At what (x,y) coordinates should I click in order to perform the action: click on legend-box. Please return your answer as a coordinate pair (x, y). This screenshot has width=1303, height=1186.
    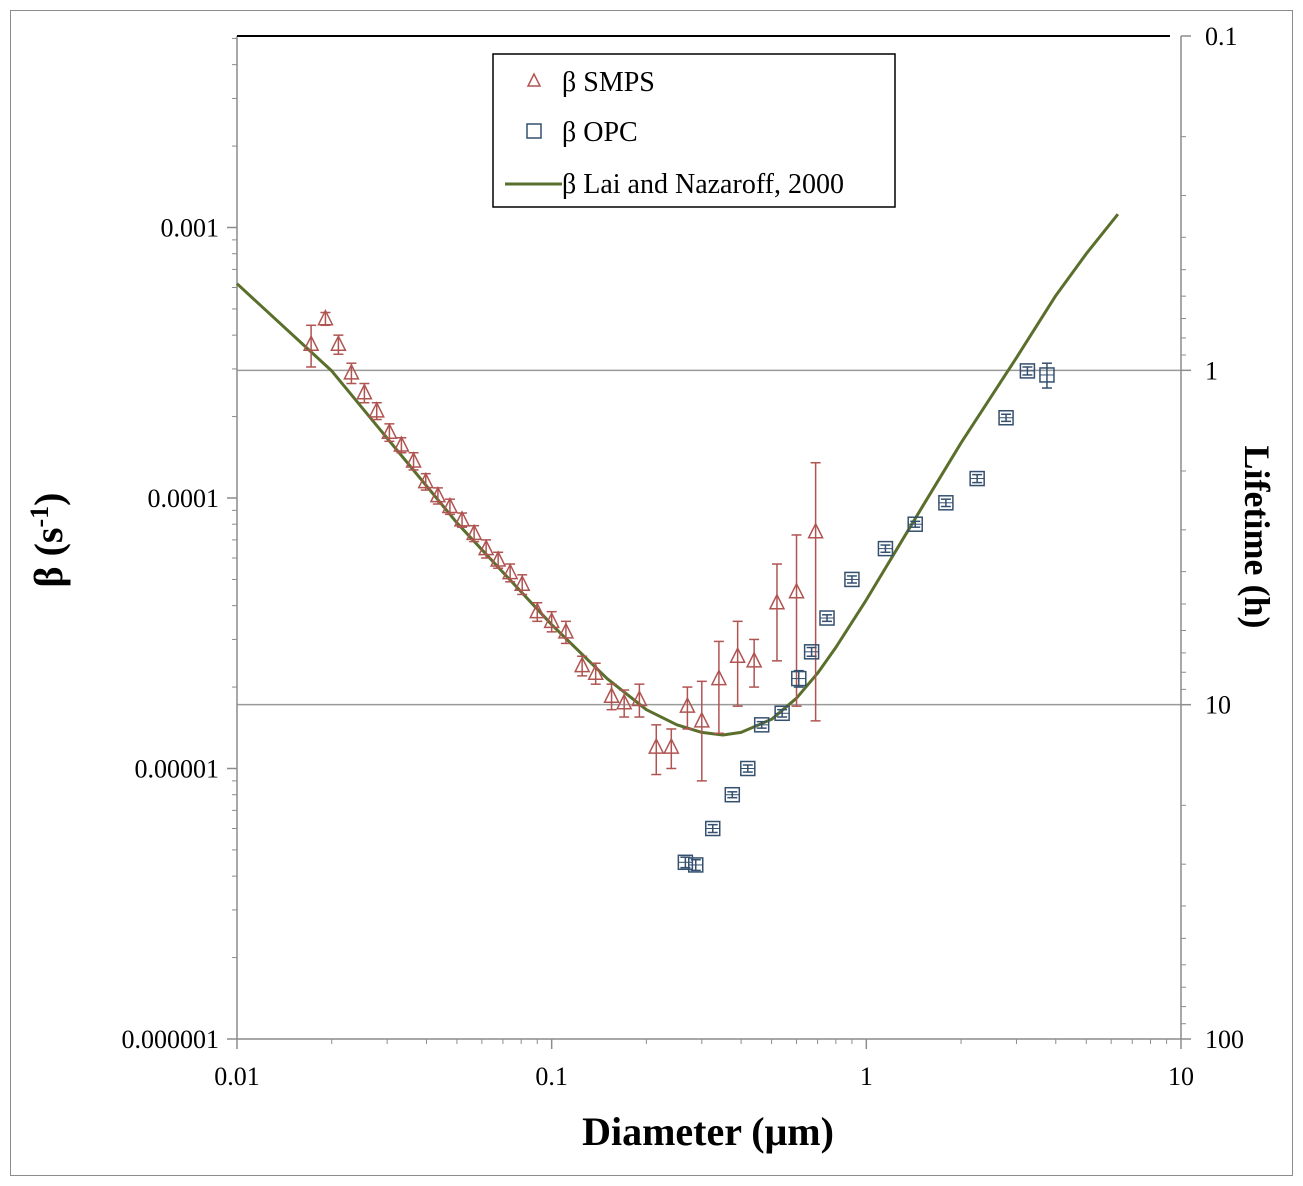
    Looking at the image, I should click on (694, 130).